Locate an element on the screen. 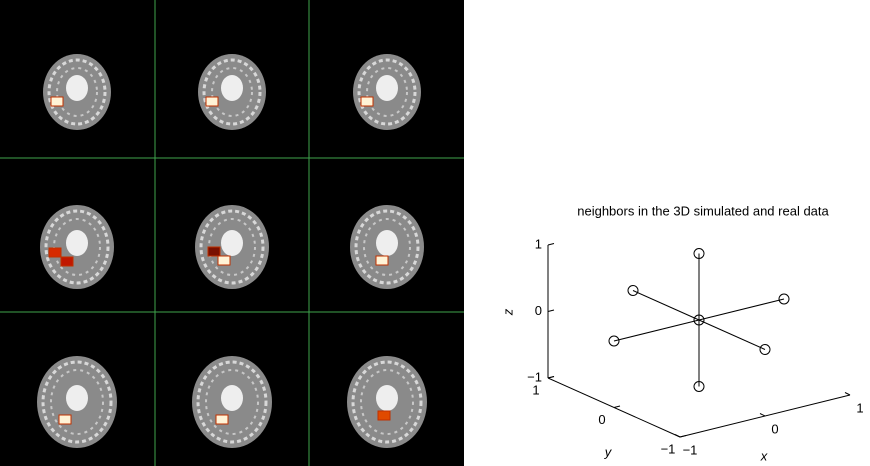  y-tick-label: 1 is located at coordinates (535, 389).